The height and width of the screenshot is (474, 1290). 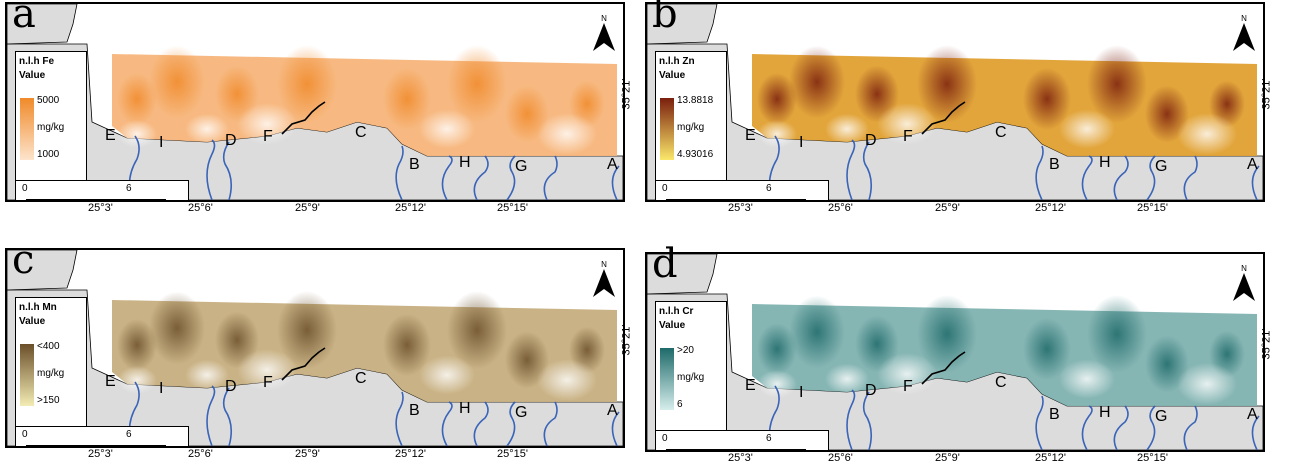 I want to click on legend-title: n.l.h Fe, so click(x=36, y=61).